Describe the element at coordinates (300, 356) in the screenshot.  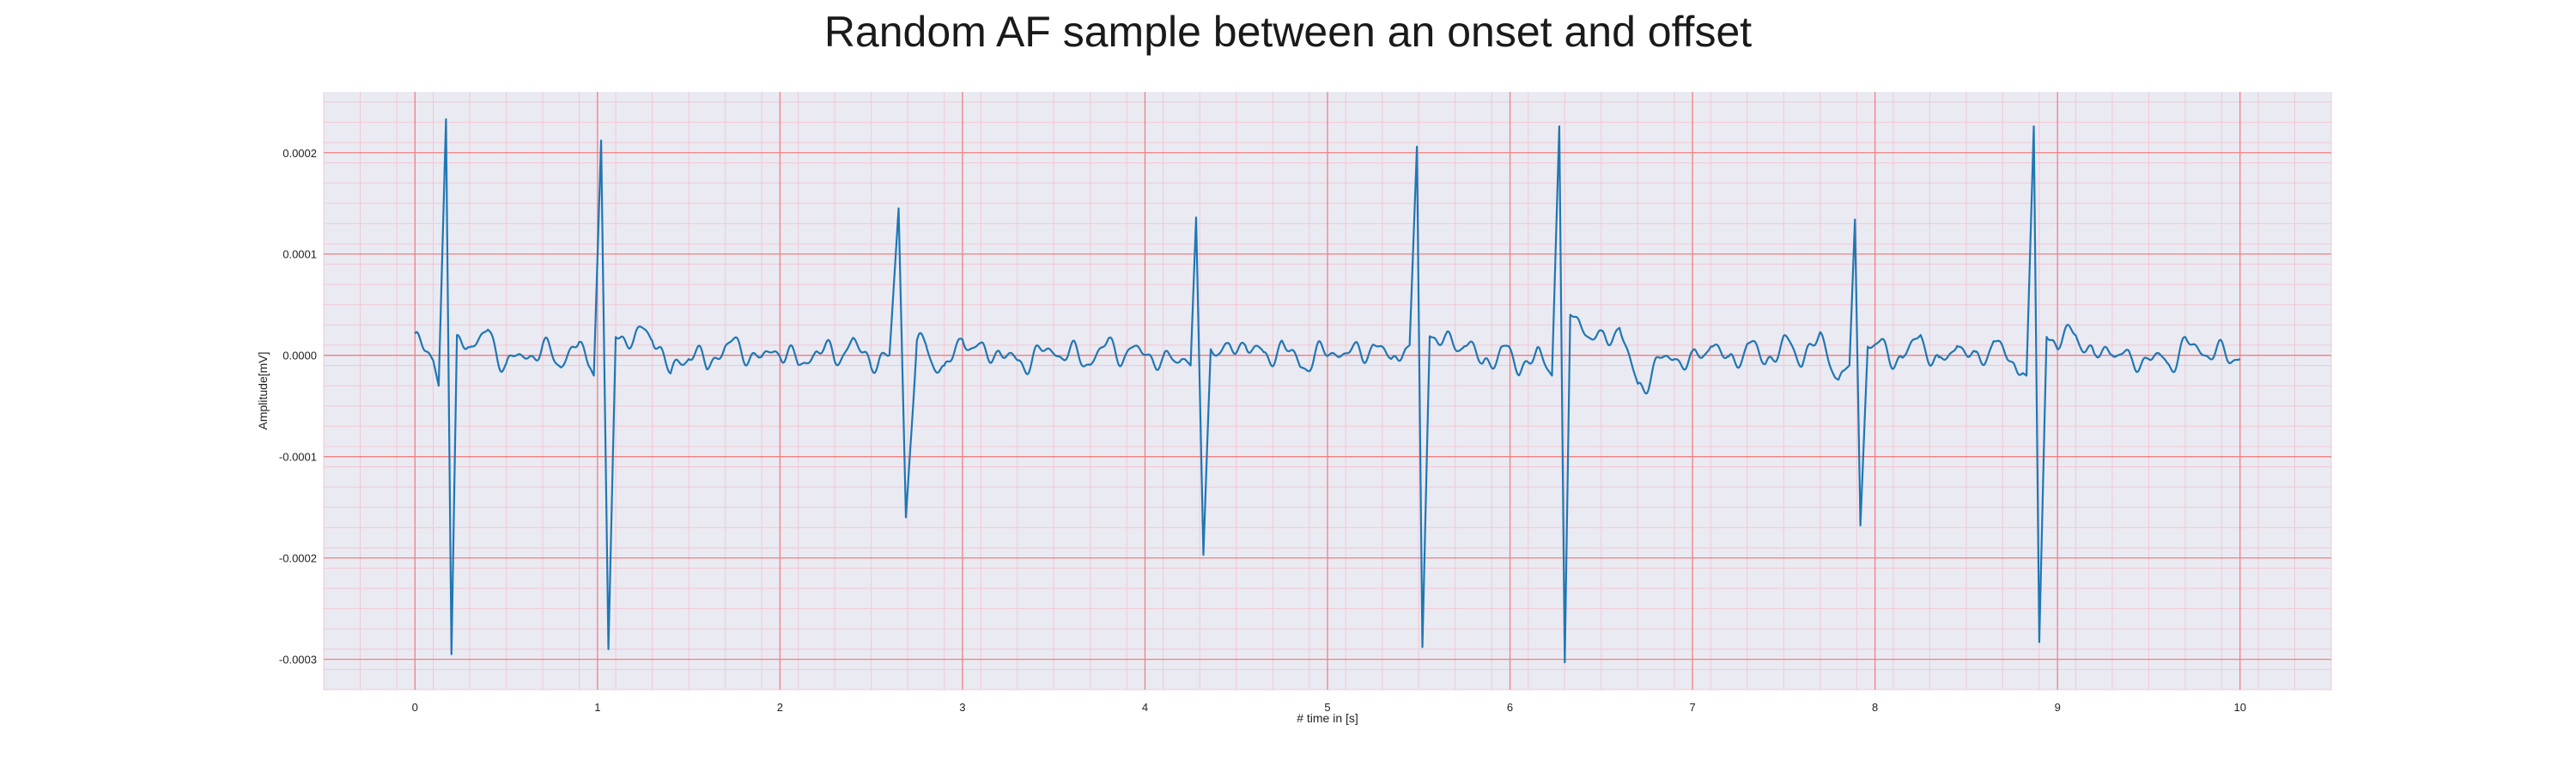
I see `y-tick-label: 0.0000` at that location.